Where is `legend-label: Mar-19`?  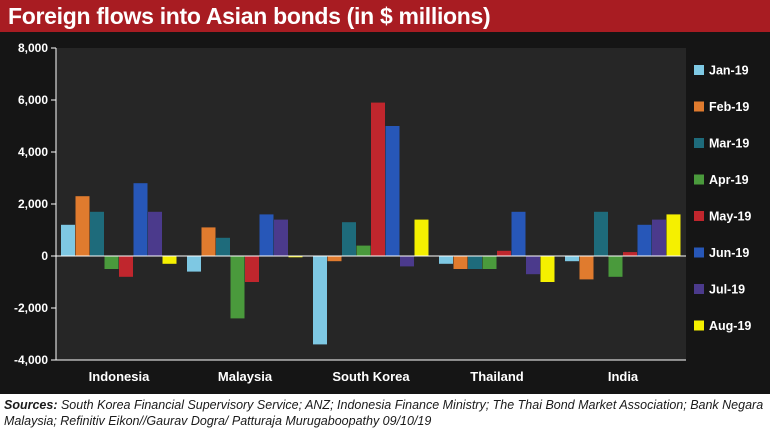
legend-label: Mar-19 is located at coordinates (729, 144).